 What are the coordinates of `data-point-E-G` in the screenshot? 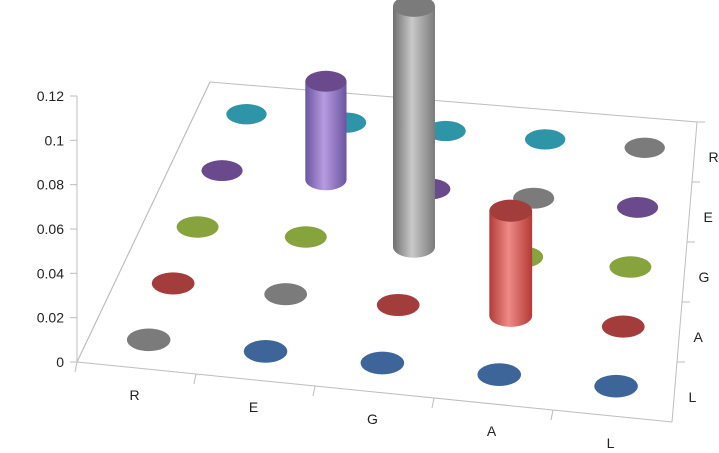 It's located at (305, 237).